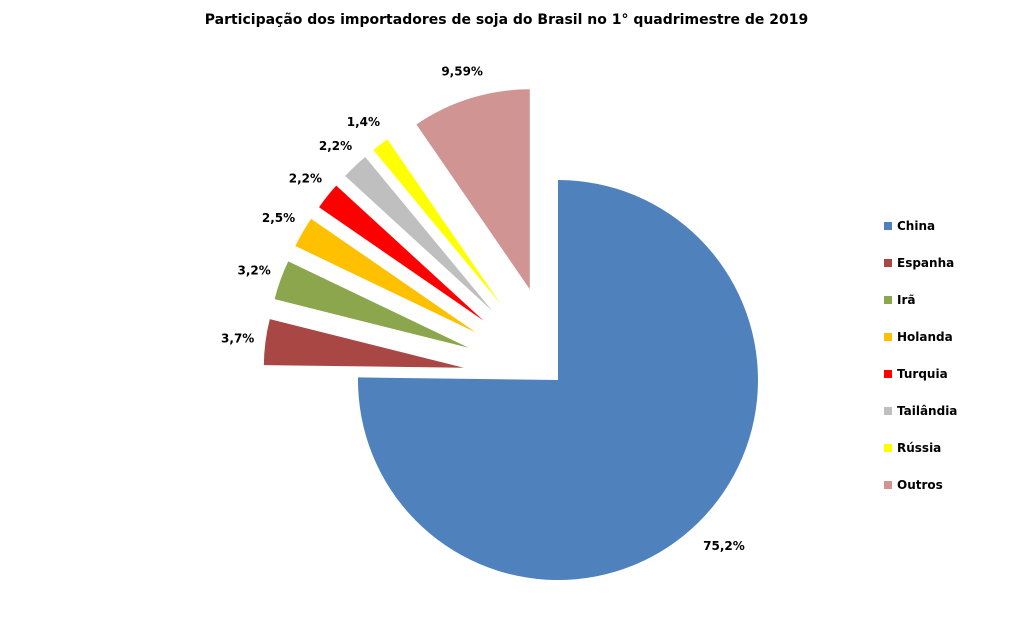 This screenshot has height=632, width=1013. I want to click on pie-slice-tailândia, so click(419, 234).